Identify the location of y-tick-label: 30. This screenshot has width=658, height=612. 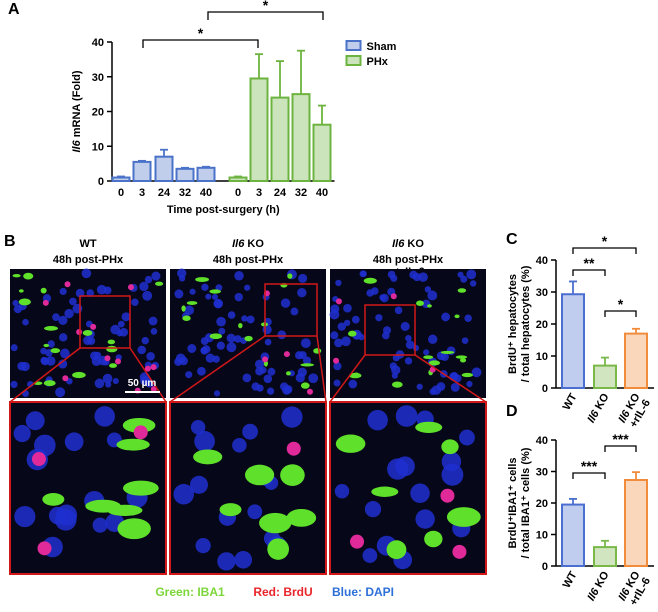
(542, 293).